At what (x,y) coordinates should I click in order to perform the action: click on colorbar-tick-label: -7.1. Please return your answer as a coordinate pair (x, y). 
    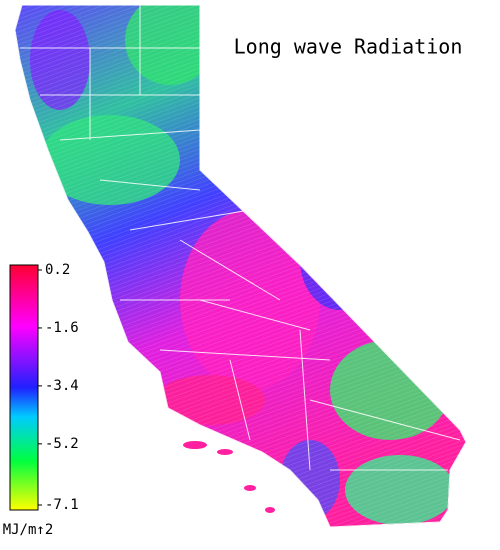
    Looking at the image, I should click on (62, 505).